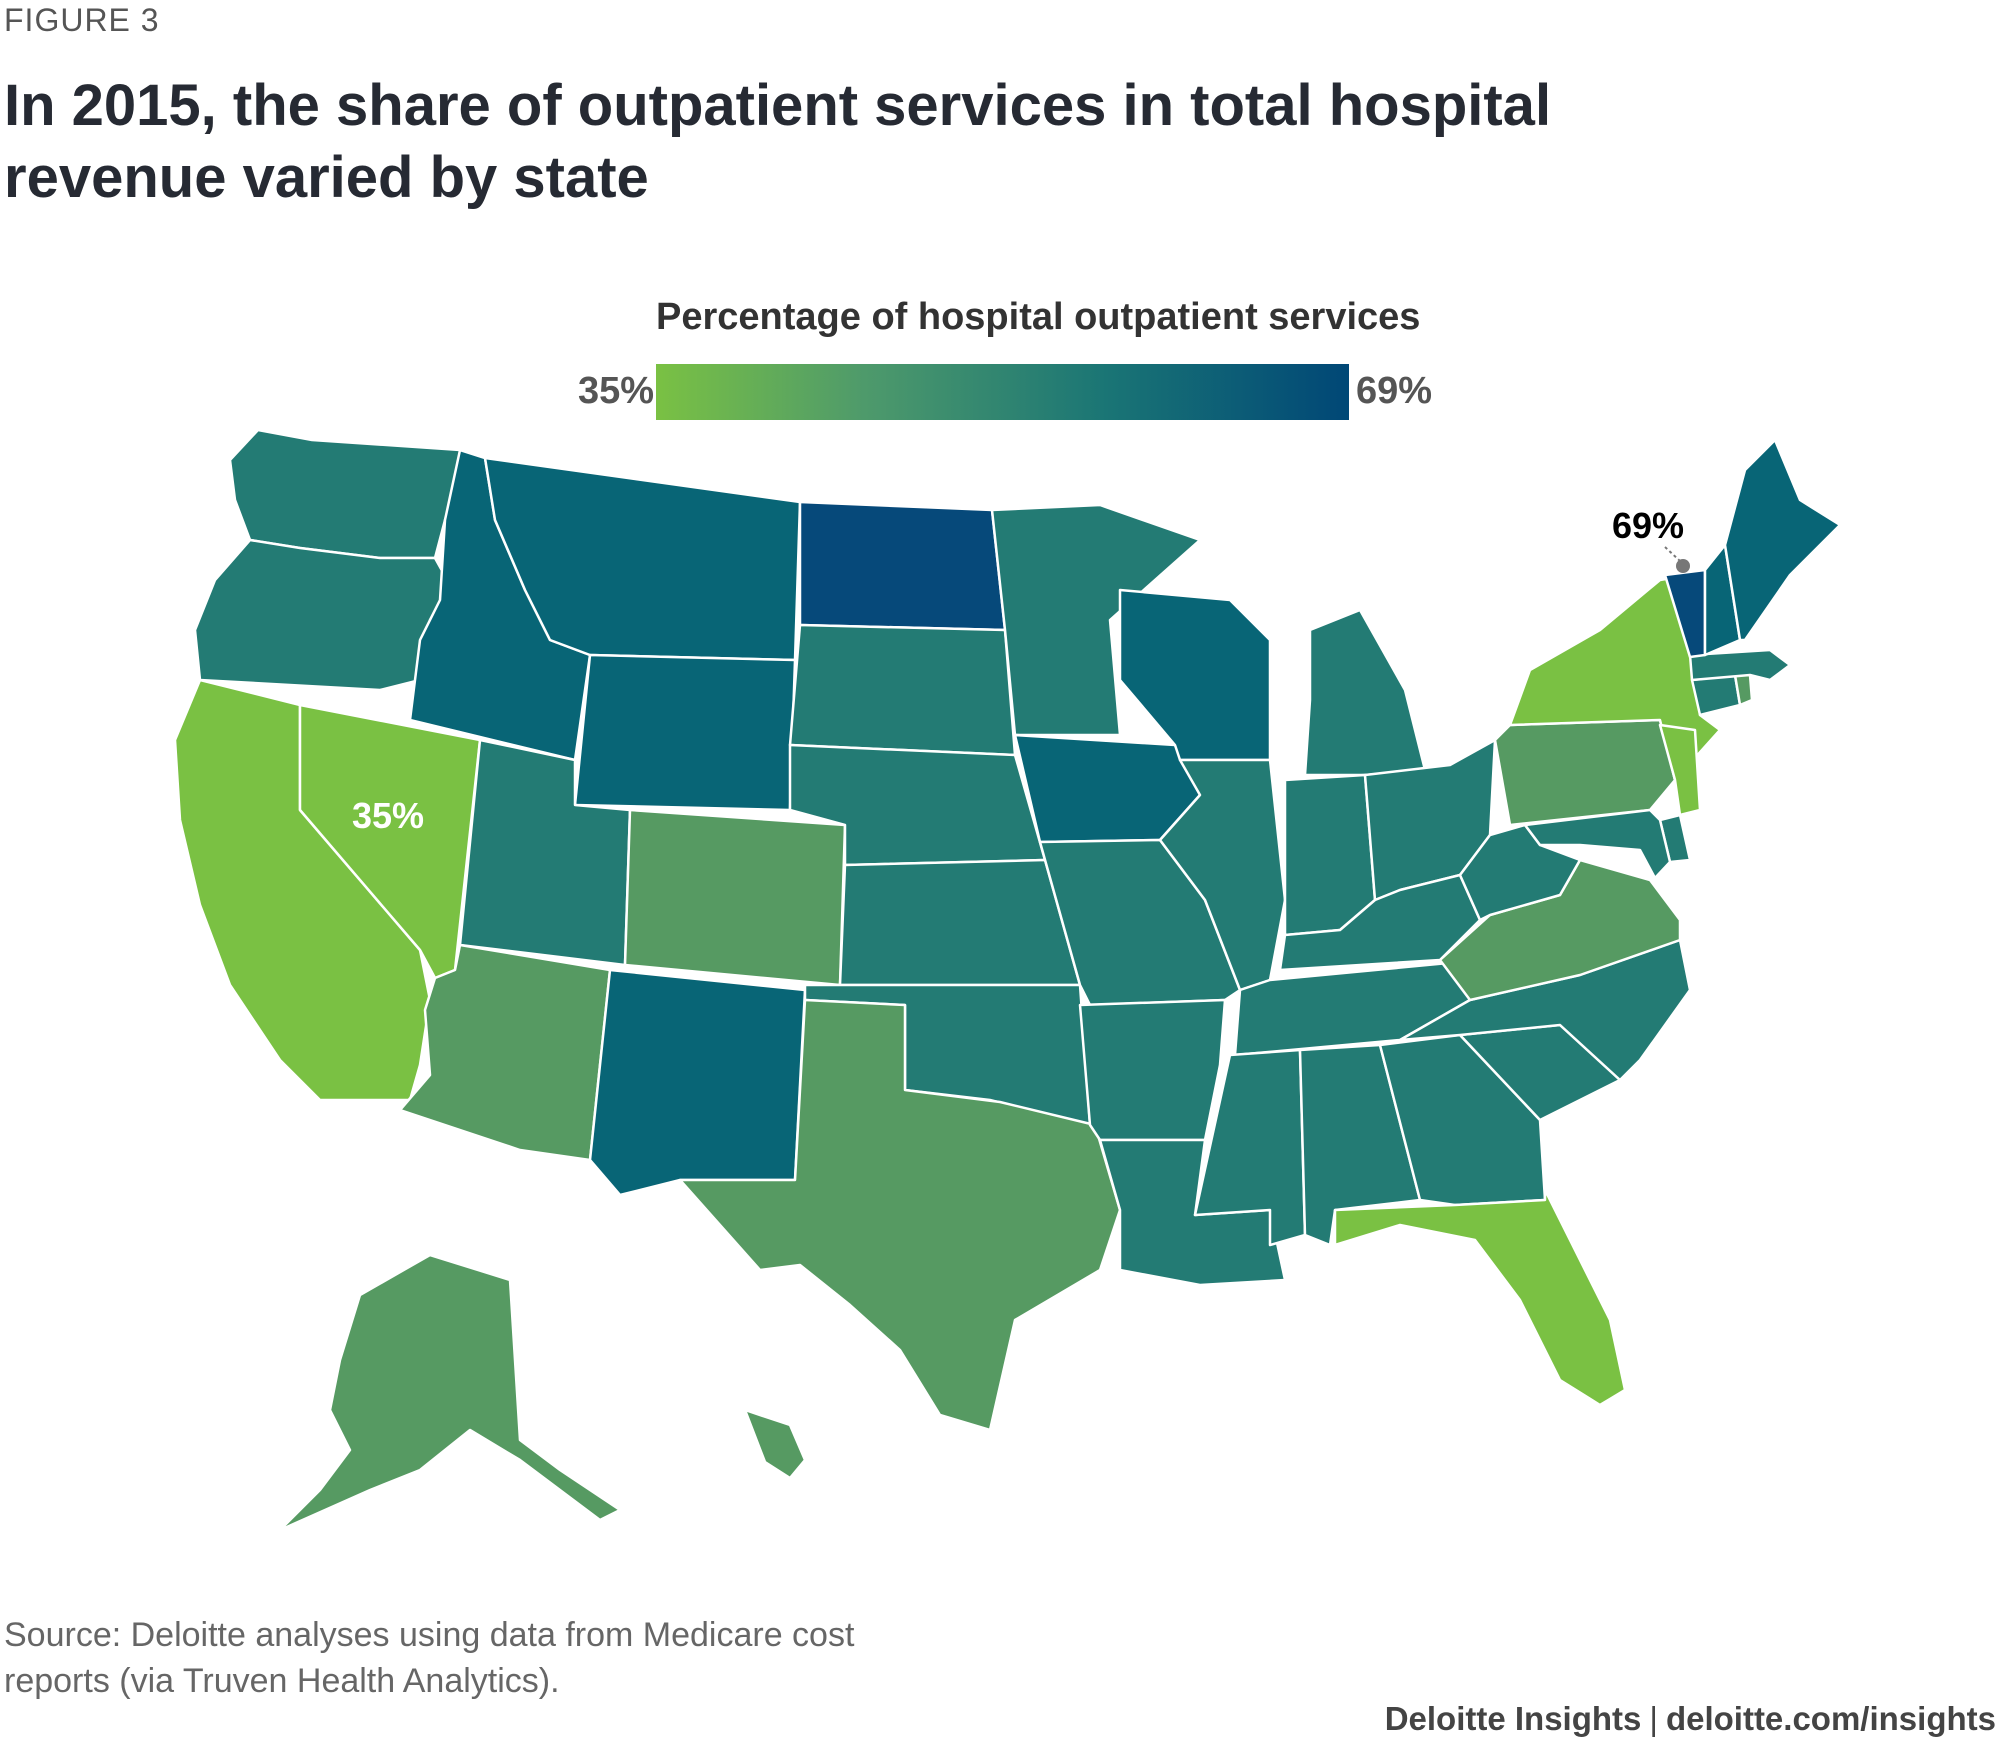  I want to click on state-wv, so click(1520, 872).